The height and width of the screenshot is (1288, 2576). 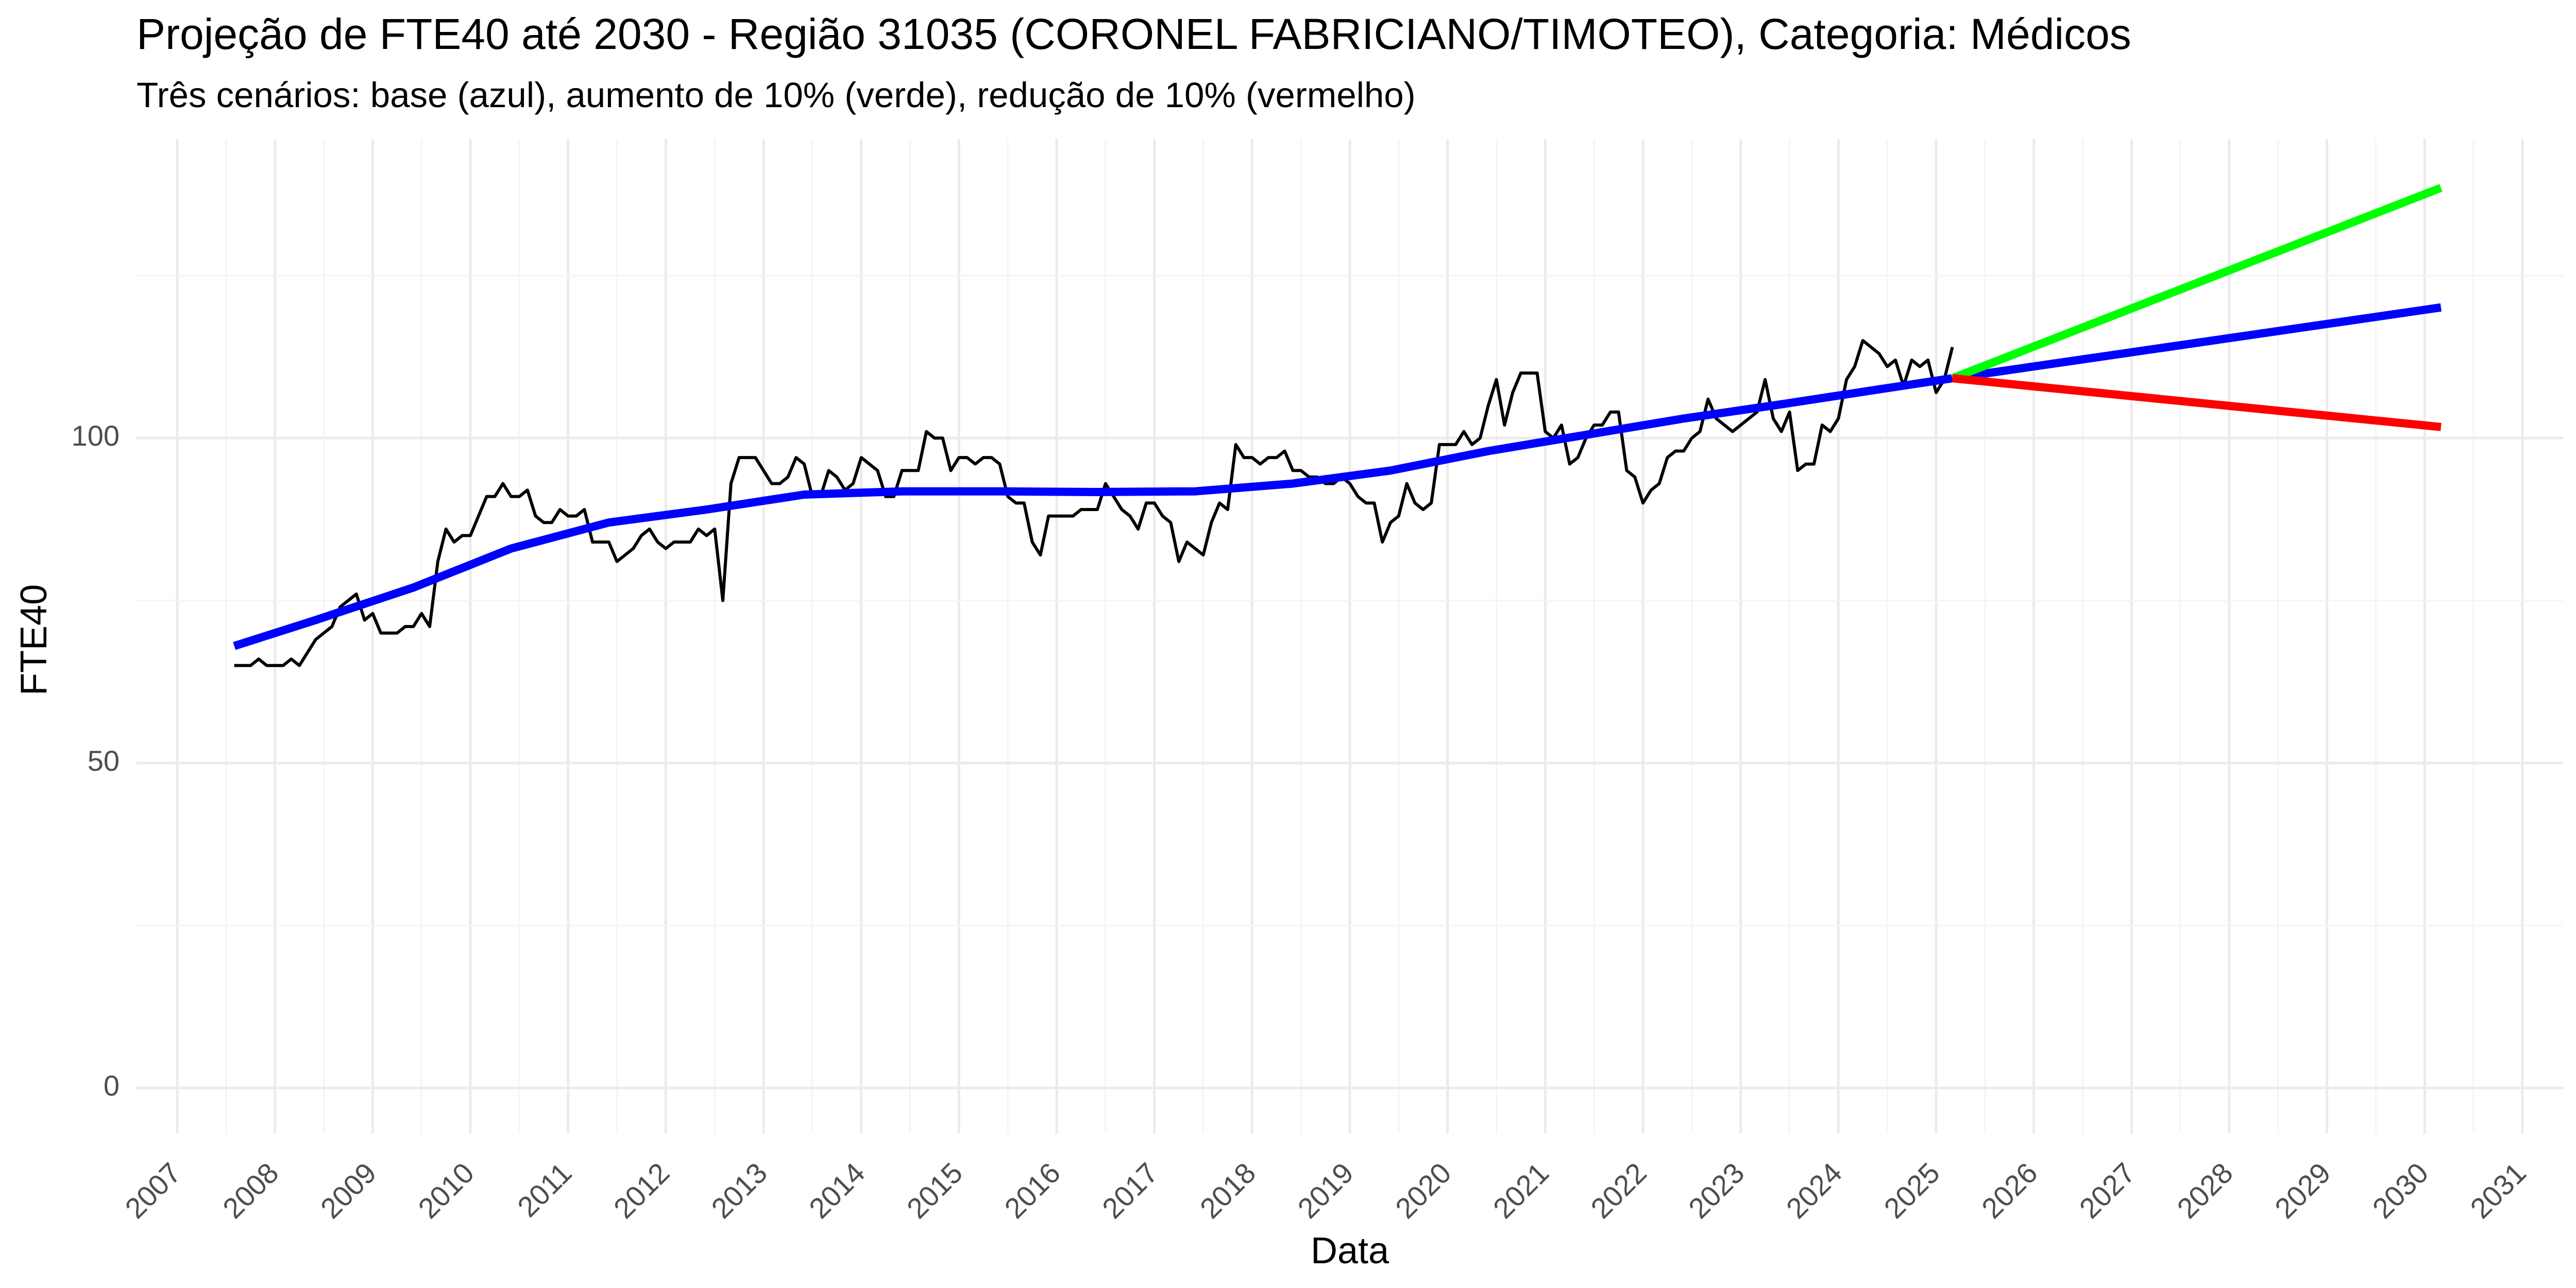 What do you see at coordinates (104, 761) in the screenshot?
I see `y-tick-label: 50` at bounding box center [104, 761].